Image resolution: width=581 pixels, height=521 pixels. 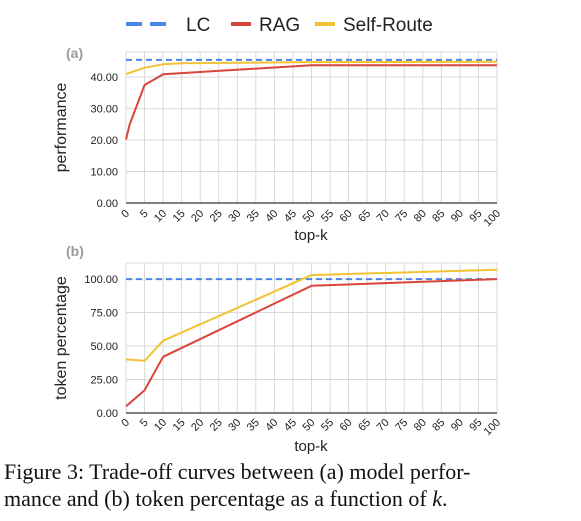 What do you see at coordinates (104, 141) in the screenshot?
I see `y-tick-label: 20.00` at bounding box center [104, 141].